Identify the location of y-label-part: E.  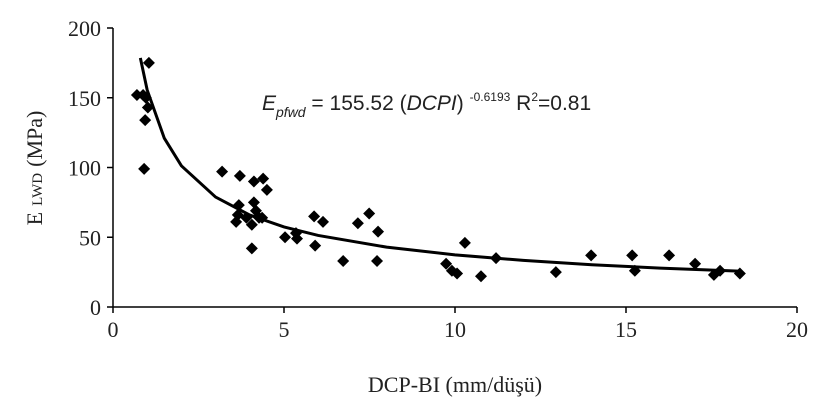
(34, 218).